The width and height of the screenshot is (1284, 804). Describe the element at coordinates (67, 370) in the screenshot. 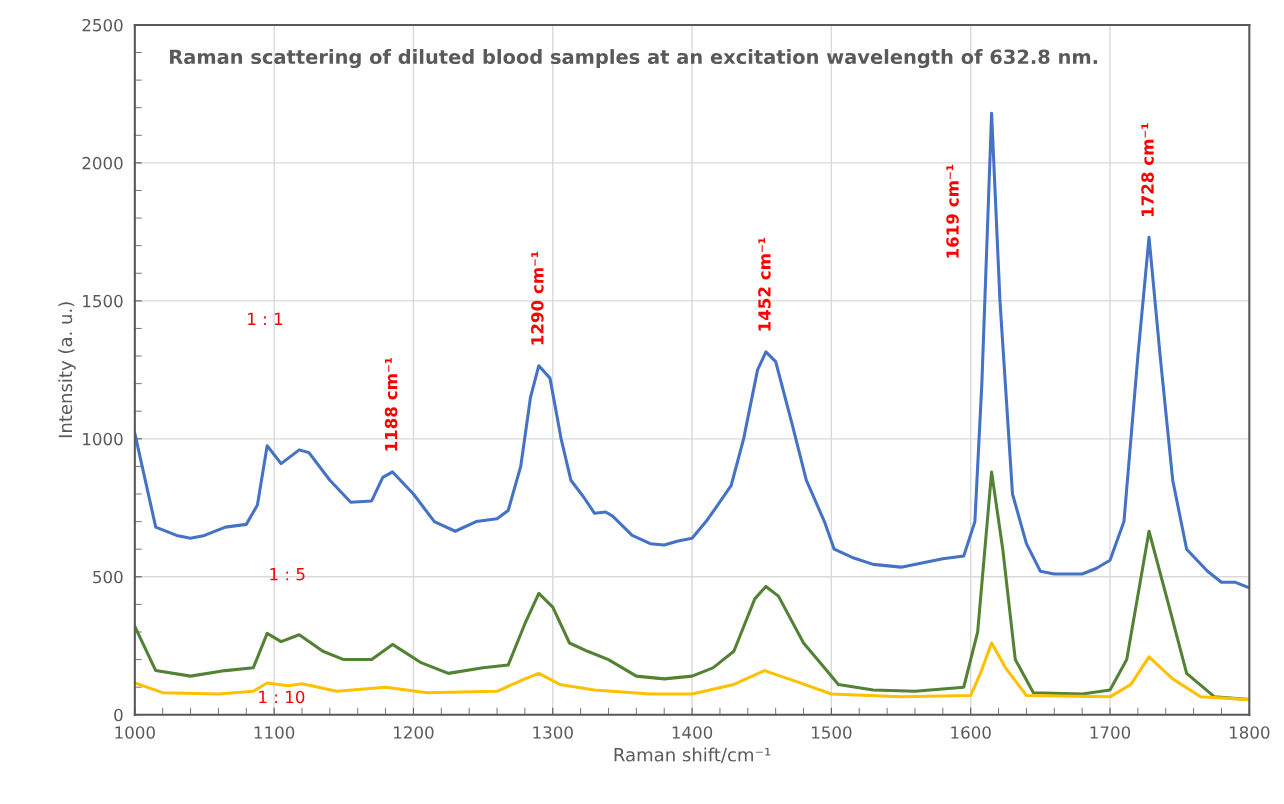

I see `y-axis-title: Intensity (a. u.)` at that location.